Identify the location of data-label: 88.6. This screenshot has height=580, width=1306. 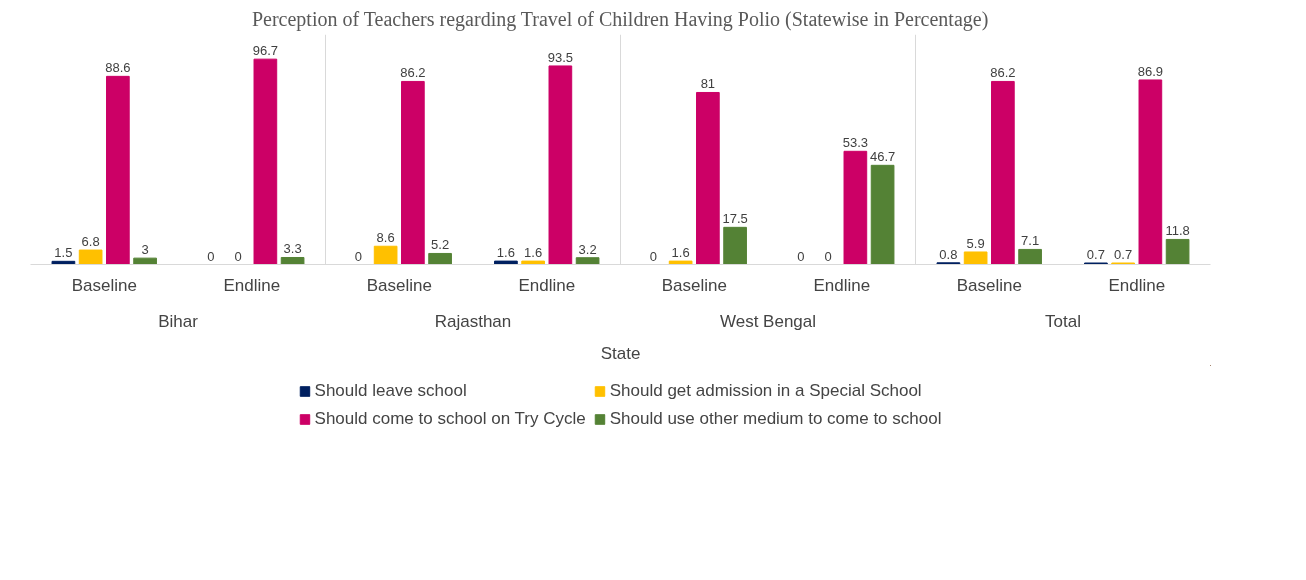
(118, 68).